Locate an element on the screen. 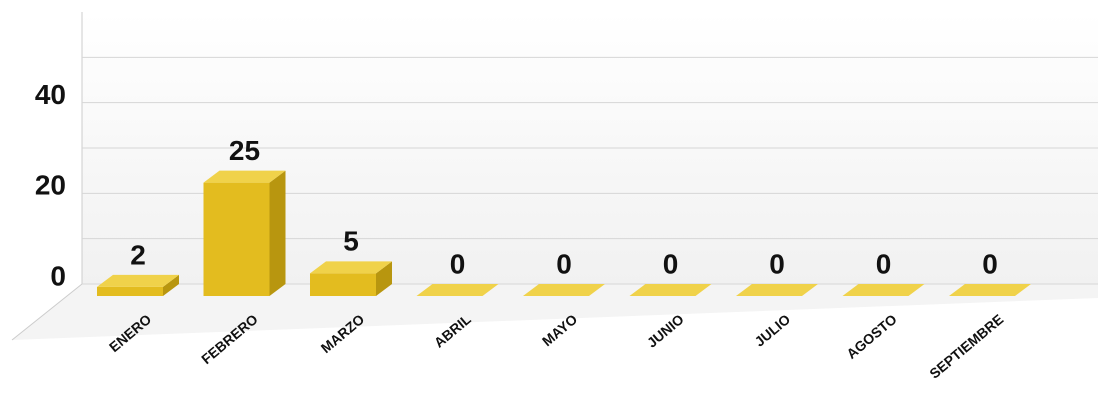  x-tick-label: SEPTIEMBRE is located at coordinates (966, 346).